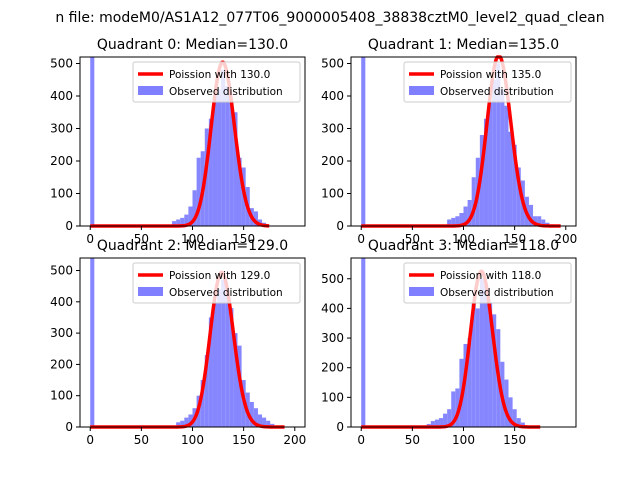  What do you see at coordinates (361, 440) in the screenshot?
I see `x-tick-label: 0` at bounding box center [361, 440].